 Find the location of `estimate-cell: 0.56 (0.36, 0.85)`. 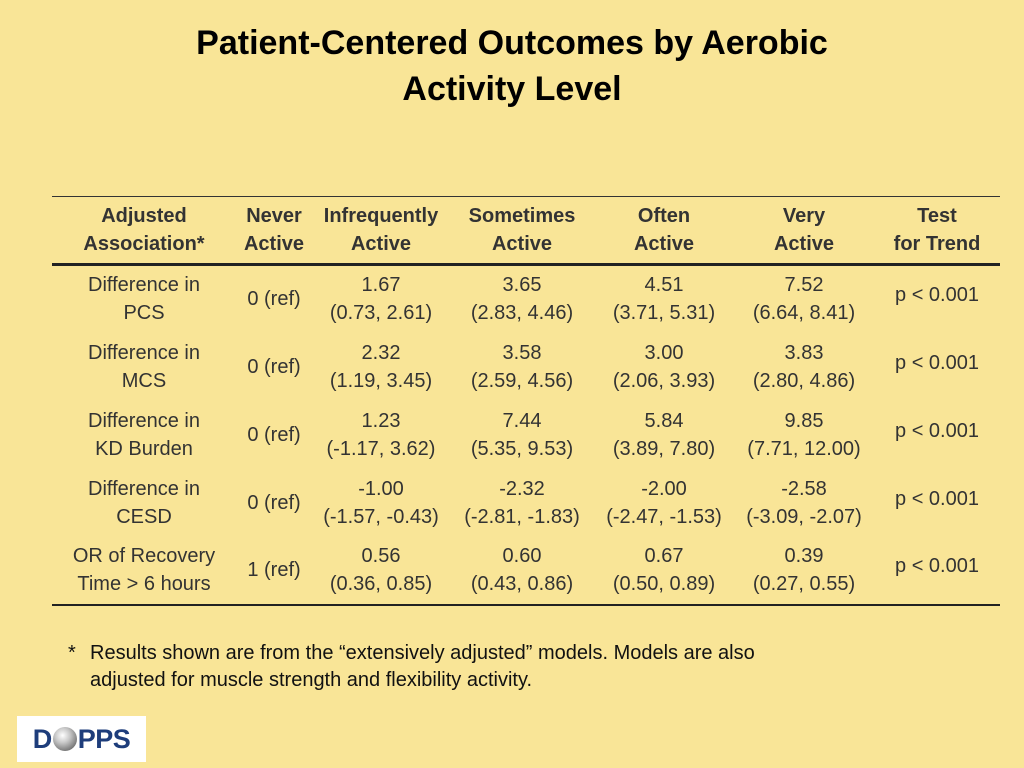

estimate-cell: 0.56 (0.36, 0.85) is located at coordinates (381, 570).